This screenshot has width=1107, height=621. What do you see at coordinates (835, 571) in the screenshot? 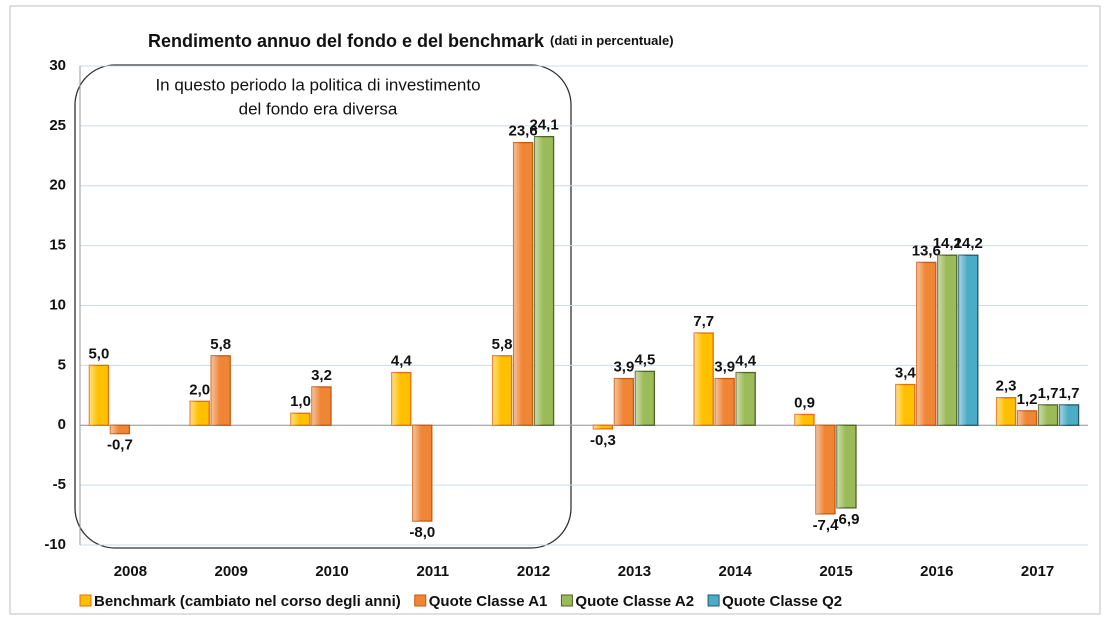
I see `x-tick-label: 2015` at bounding box center [835, 571].